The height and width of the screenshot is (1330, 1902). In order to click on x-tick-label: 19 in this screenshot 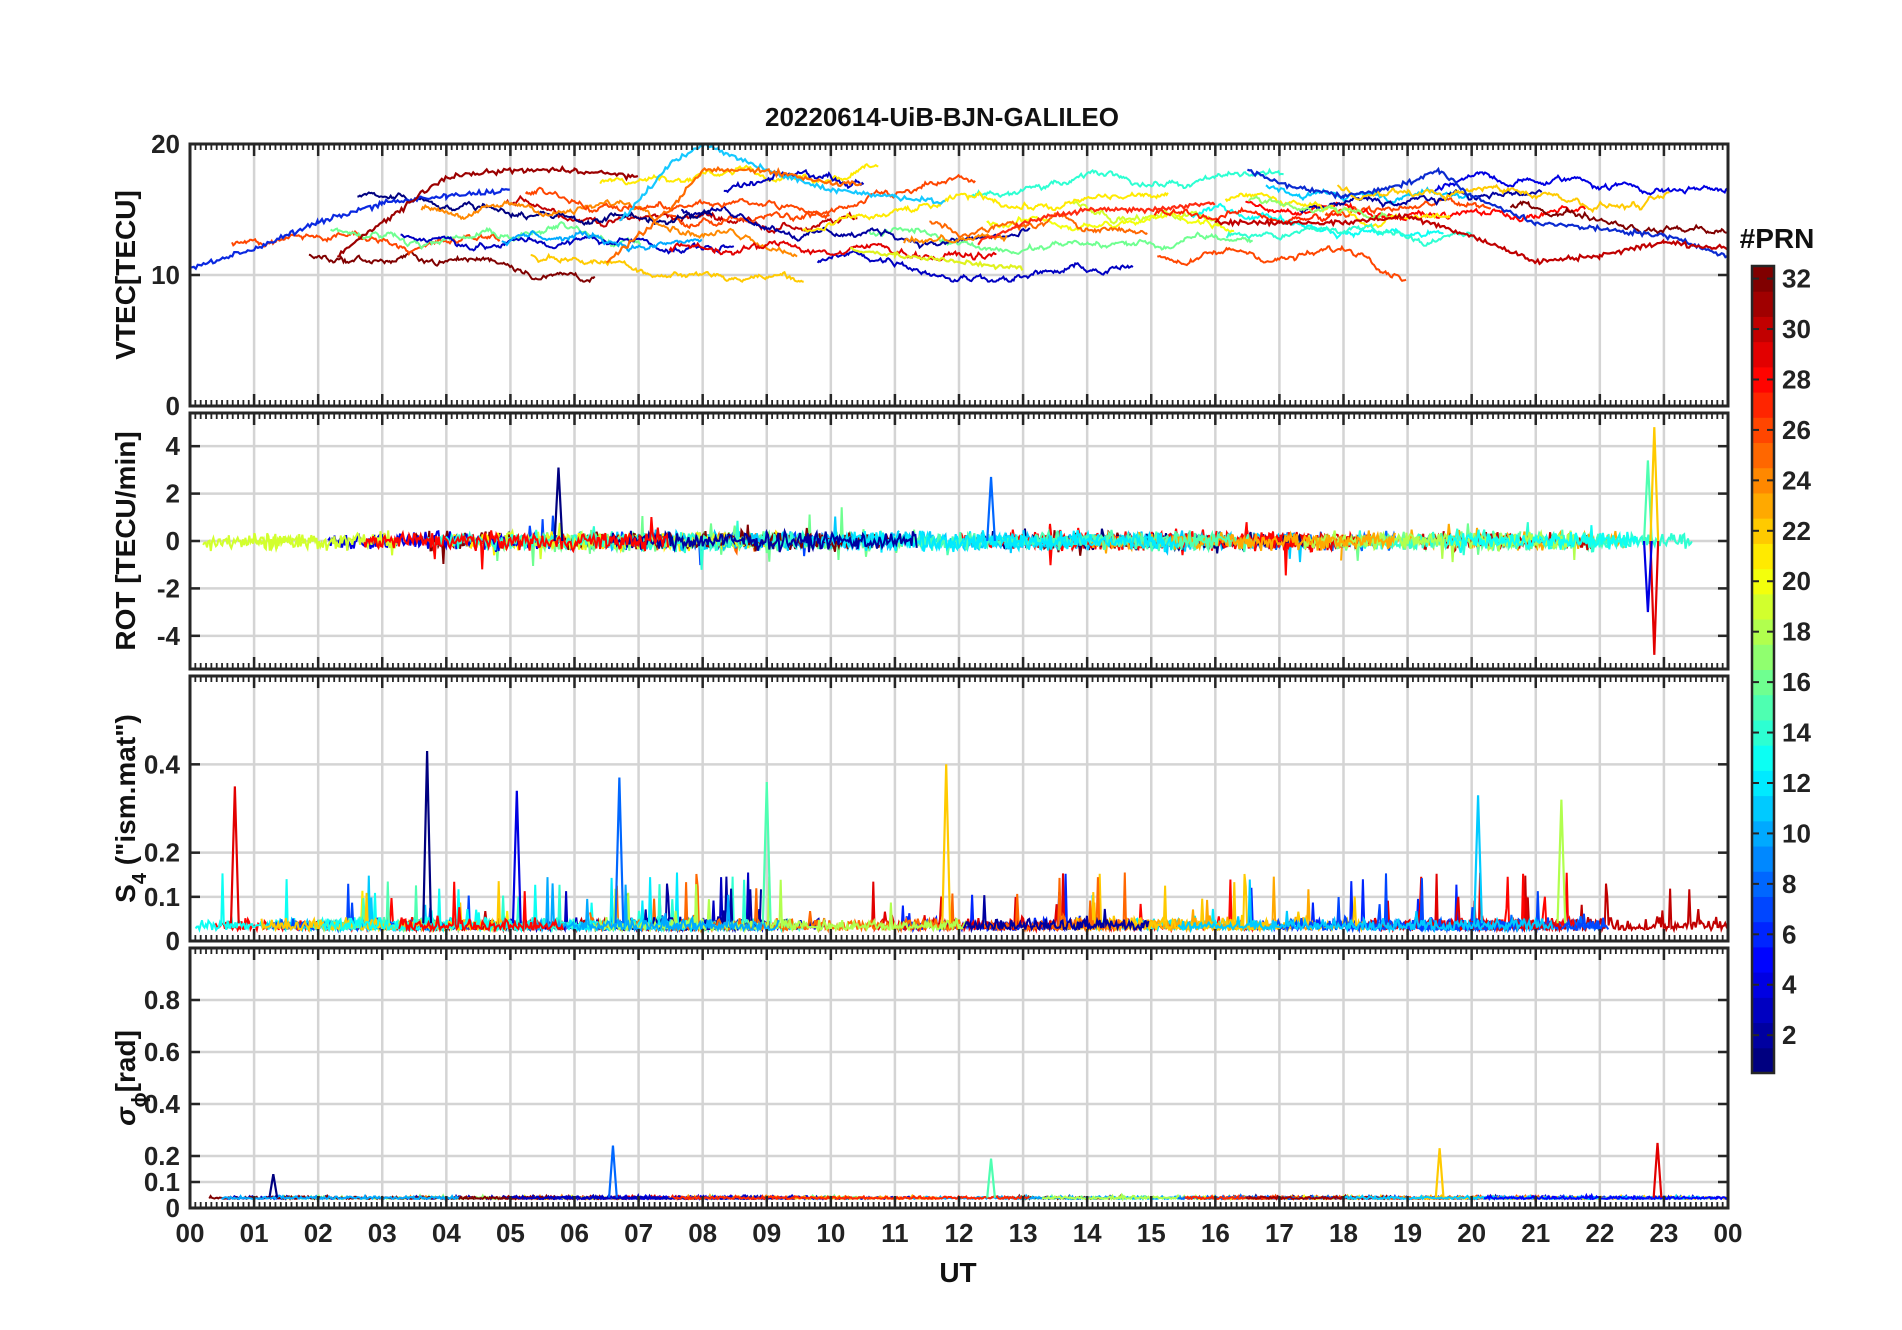, I will do `click(1407, 1233)`.